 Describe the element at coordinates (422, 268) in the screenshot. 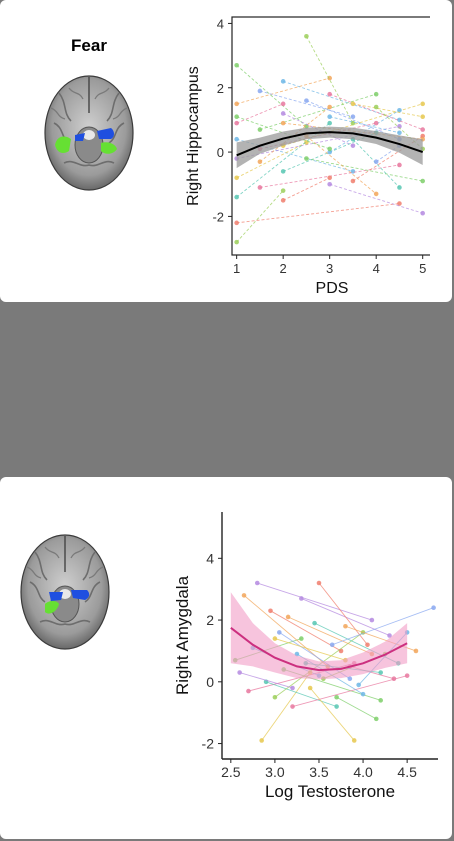

I see `x-tick-label: 5` at that location.